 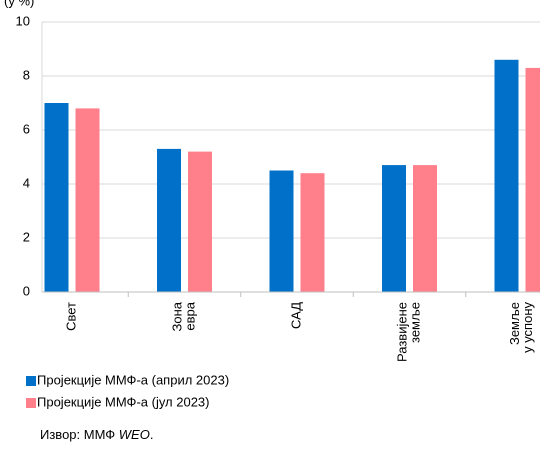 I want to click on x-tick-label: САД, so click(x=295, y=315).